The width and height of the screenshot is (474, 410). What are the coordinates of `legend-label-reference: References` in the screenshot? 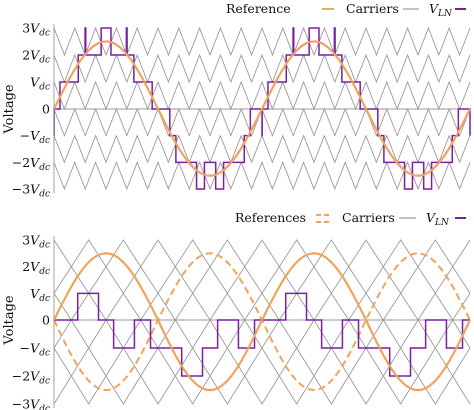 It's located at (270, 217).